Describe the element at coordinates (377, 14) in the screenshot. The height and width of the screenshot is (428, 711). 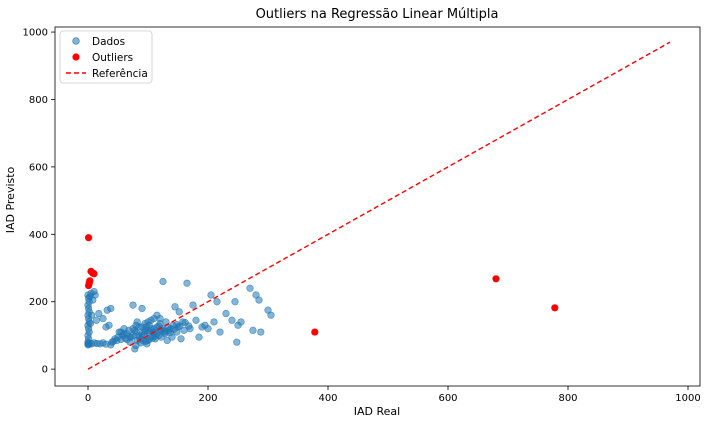
I see `chart-title: Outliers na Regressão Linear Múltipla` at that location.